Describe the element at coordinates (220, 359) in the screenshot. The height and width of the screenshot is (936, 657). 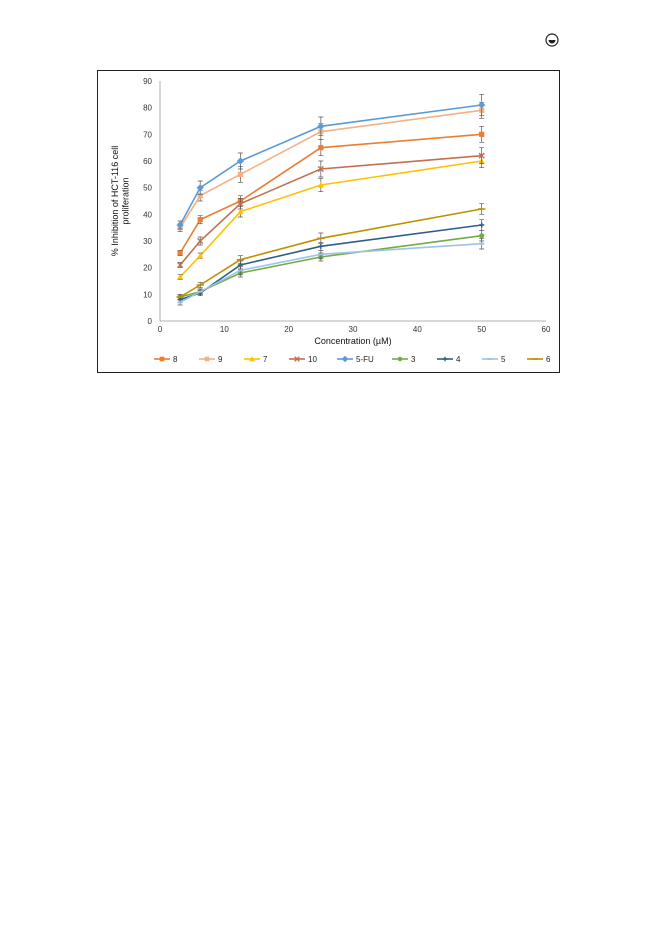
I see `legend-label: 9` at that location.